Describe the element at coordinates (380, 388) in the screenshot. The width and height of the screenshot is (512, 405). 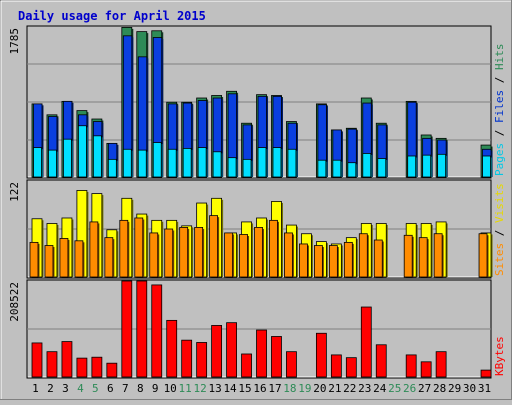
I see `x-tick-label: 24` at that location.